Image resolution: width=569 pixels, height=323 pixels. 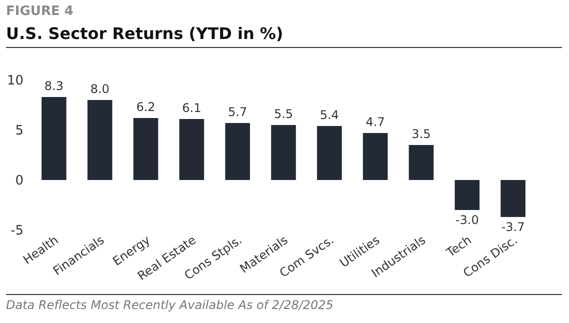 What do you see at coordinates (284, 114) in the screenshot?
I see `data-label: 5.5` at bounding box center [284, 114].